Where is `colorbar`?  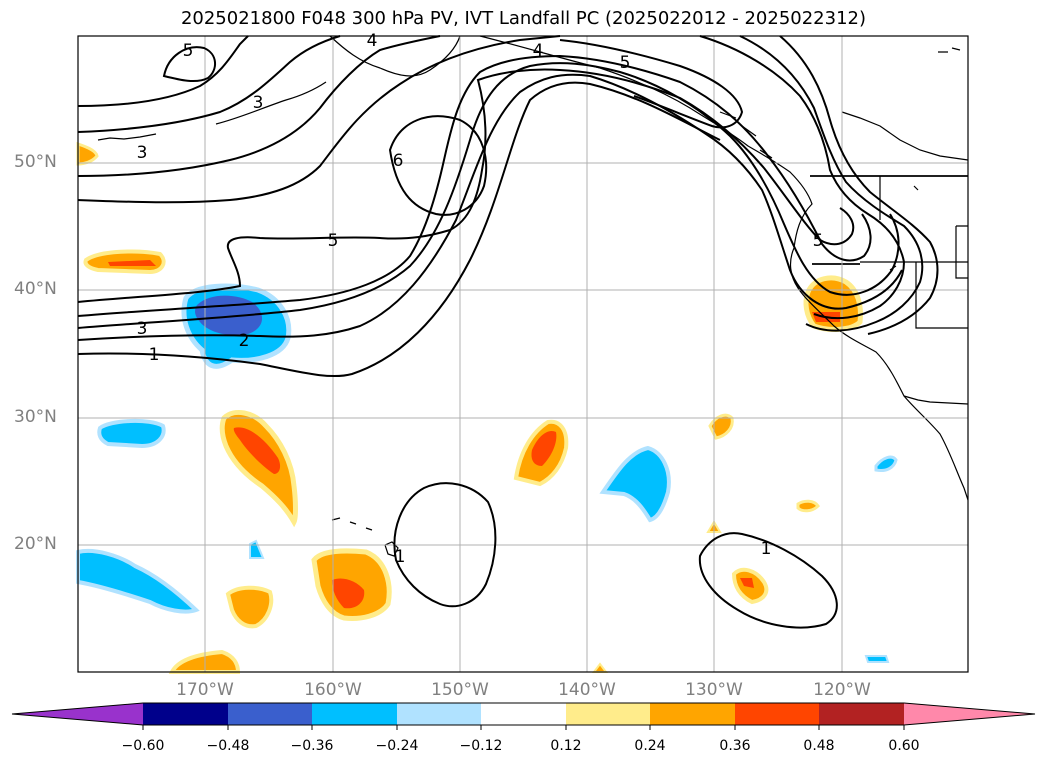 colorbar is located at coordinates (523, 716).